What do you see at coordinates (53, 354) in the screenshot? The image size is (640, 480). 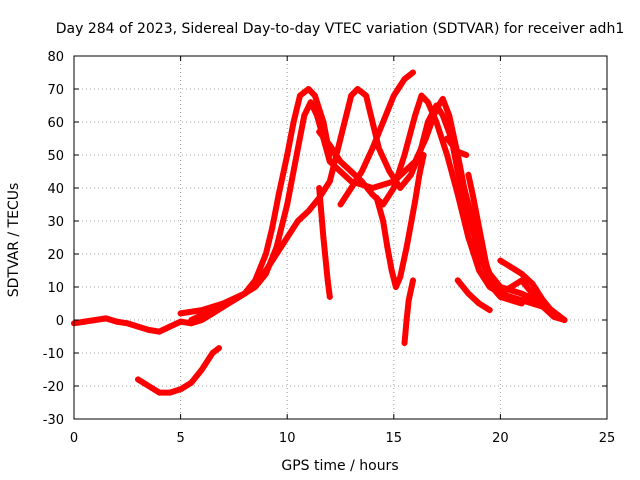 I see `y-tick-label: -10` at bounding box center [53, 354].